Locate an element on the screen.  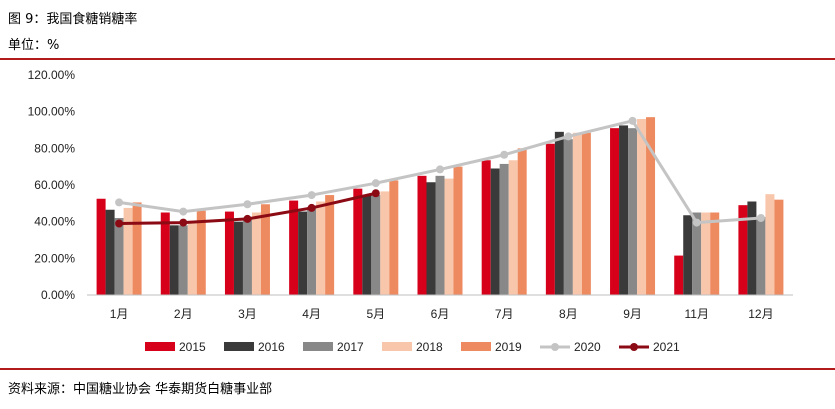
legend-label: 2019 is located at coordinates (508, 347).